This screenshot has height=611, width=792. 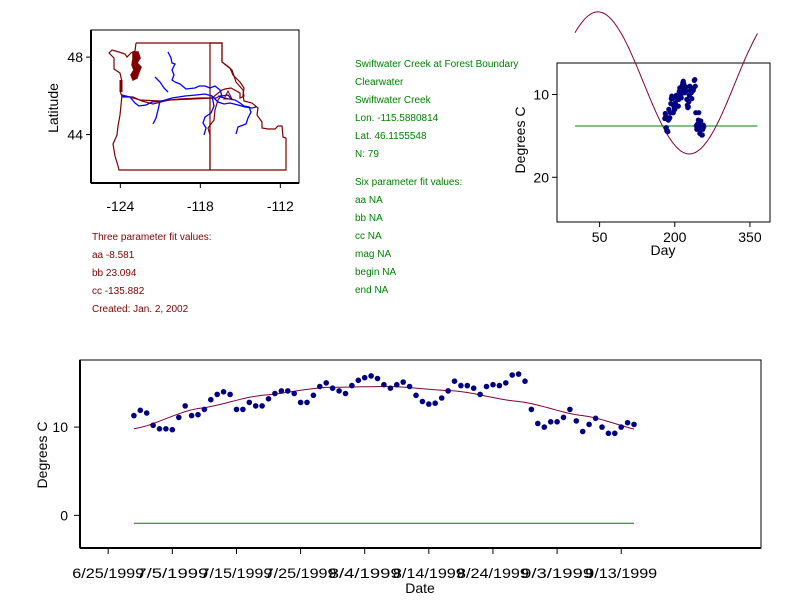 What do you see at coordinates (367, 154) in the screenshot?
I see `site-n: N: 79` at bounding box center [367, 154].